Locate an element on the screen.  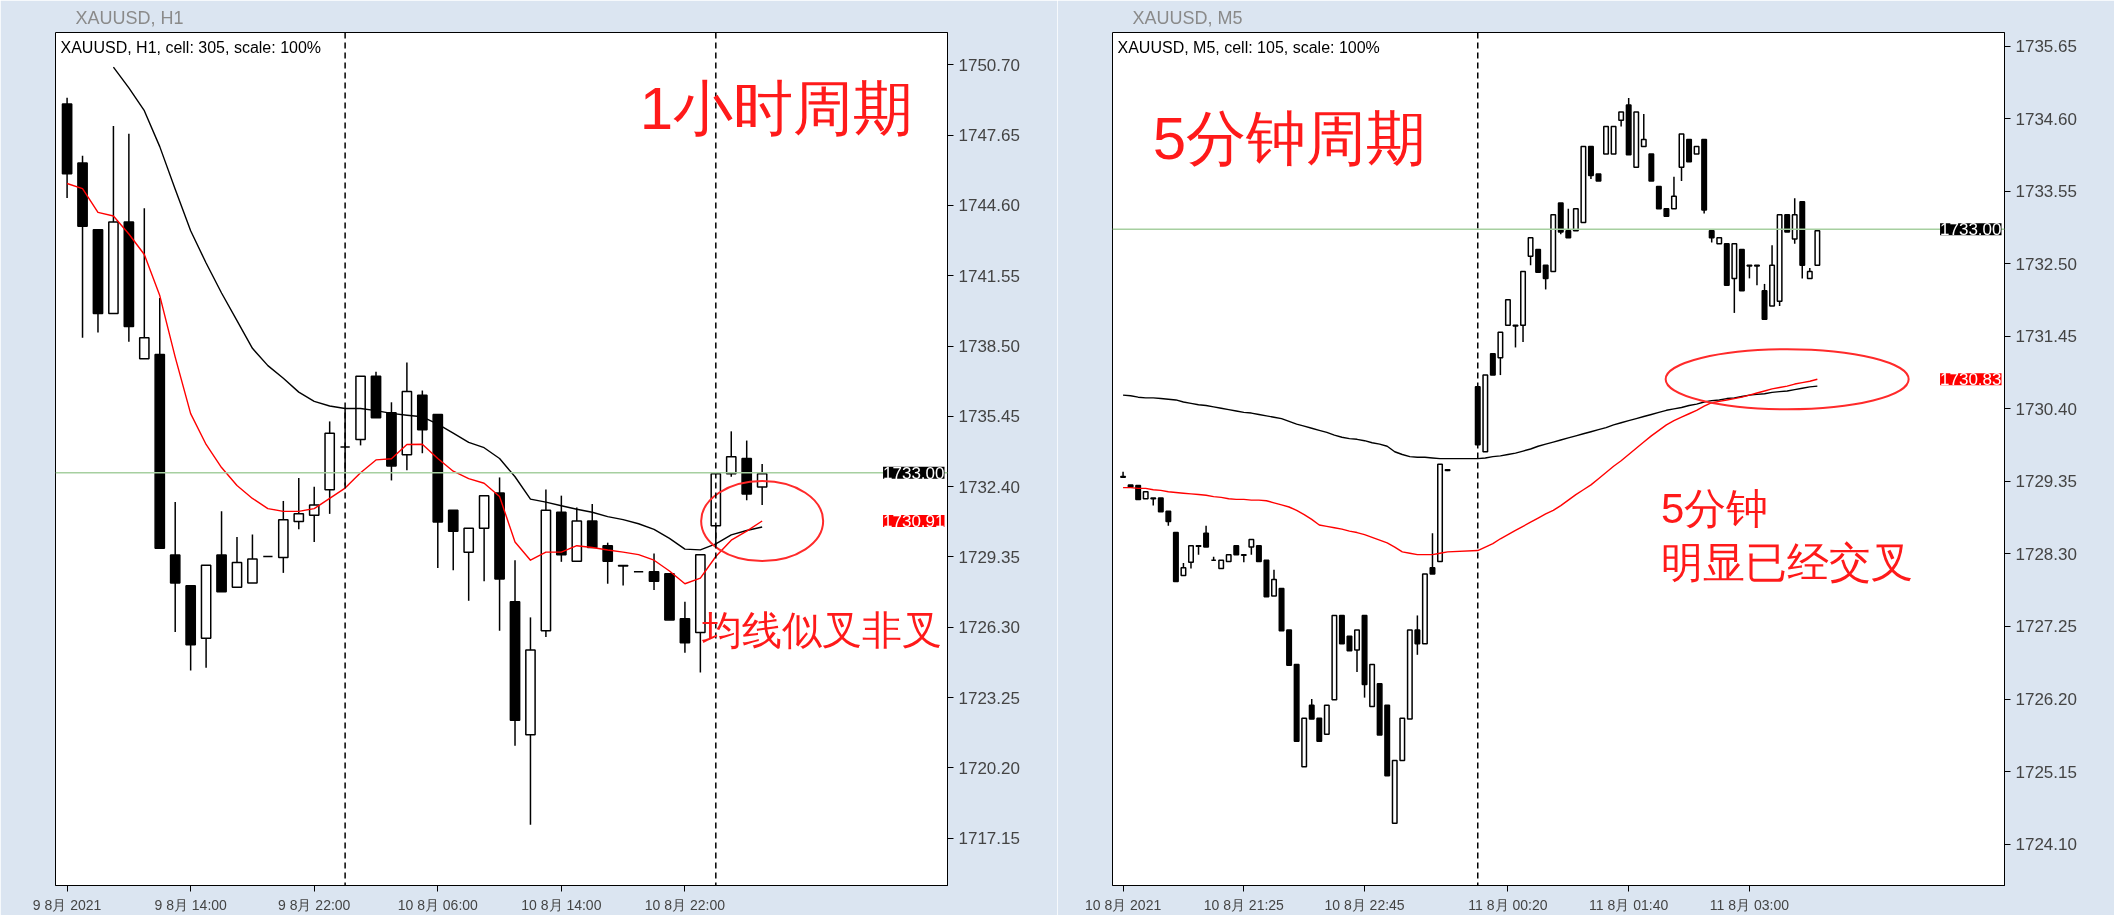
x-tick-label: 11 8月 01:40 is located at coordinates (1629, 904).